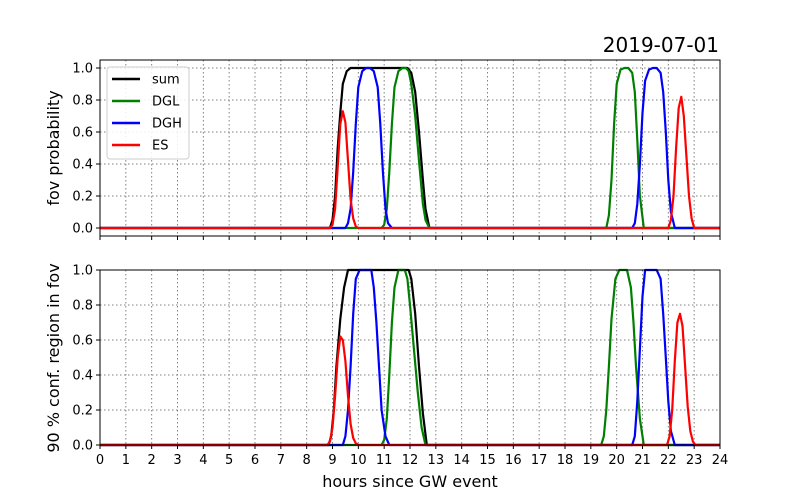 Image resolution: width=800 pixels, height=500 pixels. I want to click on top-y-tick-label: 0.2, so click(82, 197).